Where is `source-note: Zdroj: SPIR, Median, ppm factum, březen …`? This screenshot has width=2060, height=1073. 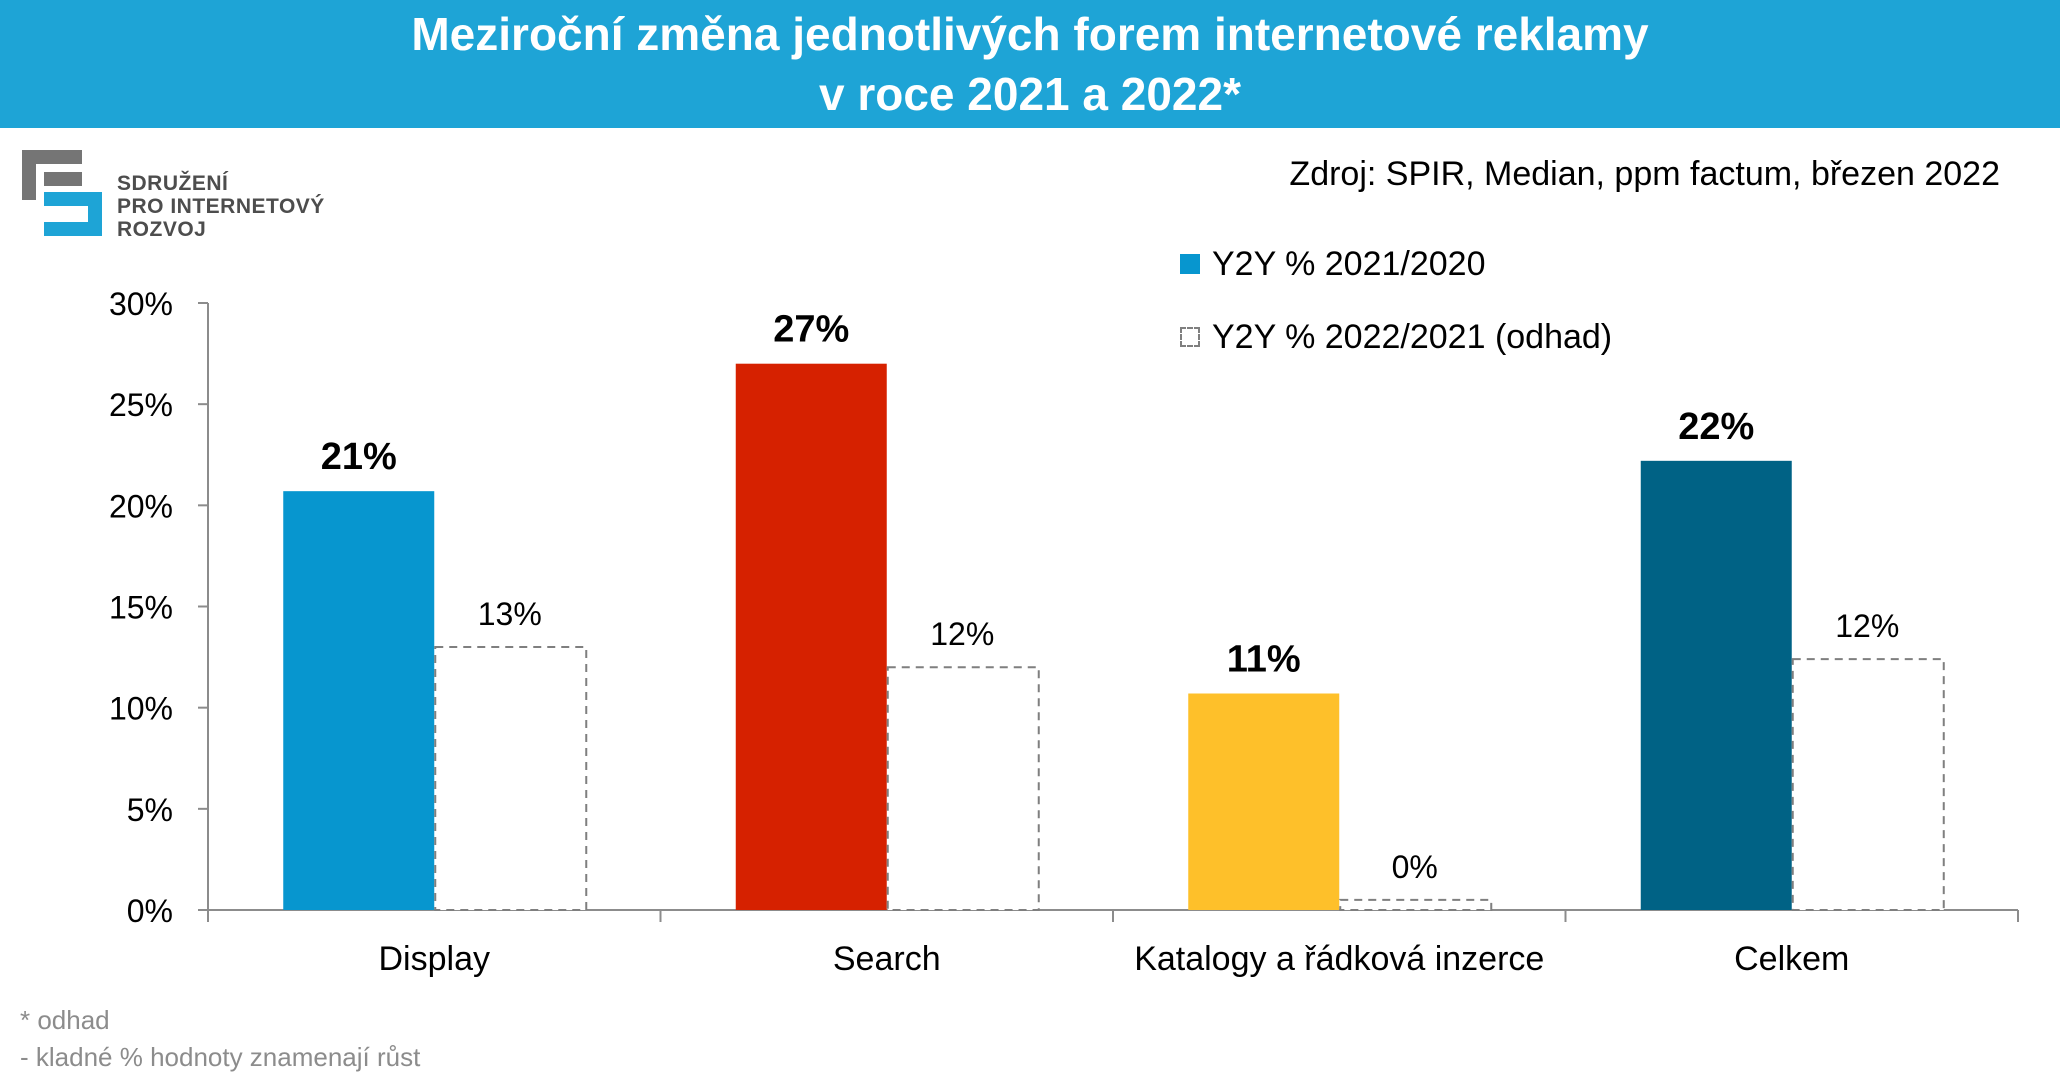 source-note: Zdroj: SPIR, Median, ppm factum, březen … is located at coordinates (1644, 174).